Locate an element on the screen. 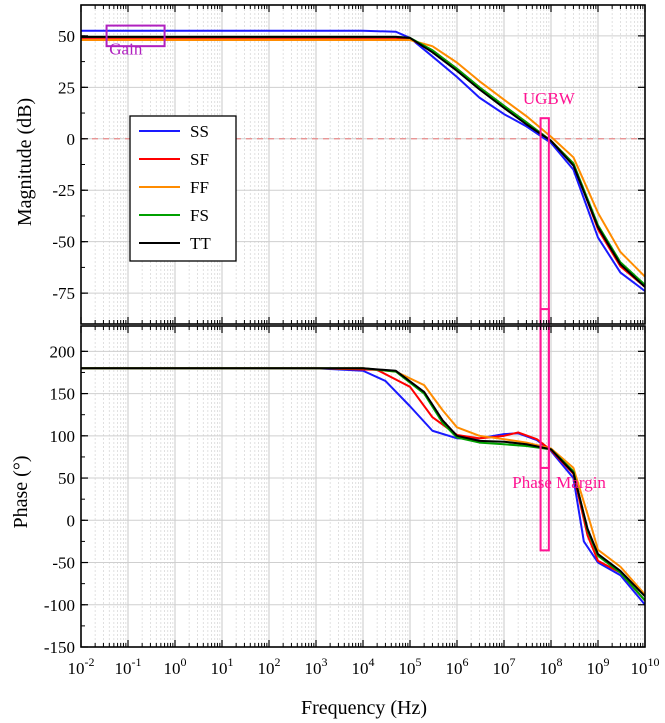  x-tick-label: 10⁷ is located at coordinates (504, 666).